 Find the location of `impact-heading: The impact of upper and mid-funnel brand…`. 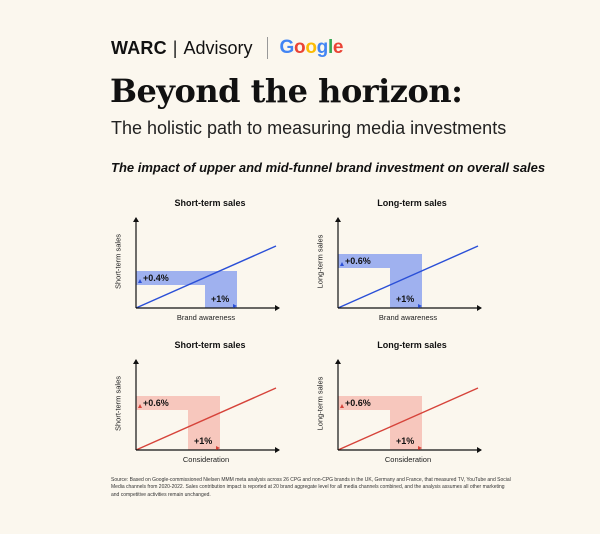

impact-heading: The impact of upper and mid-funnel brand… is located at coordinates (328, 167).